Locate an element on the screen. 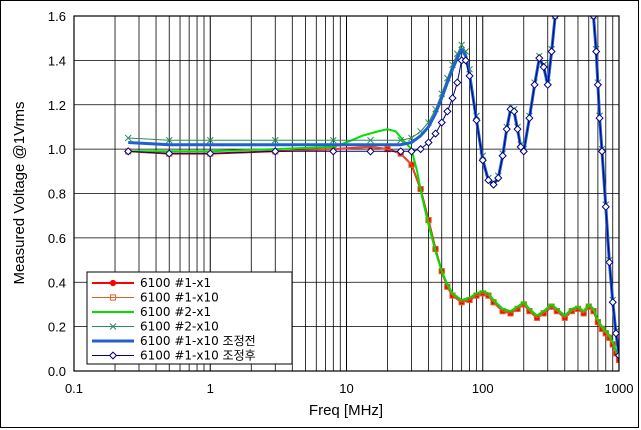  x-tick-label: 1000 is located at coordinates (619, 388).